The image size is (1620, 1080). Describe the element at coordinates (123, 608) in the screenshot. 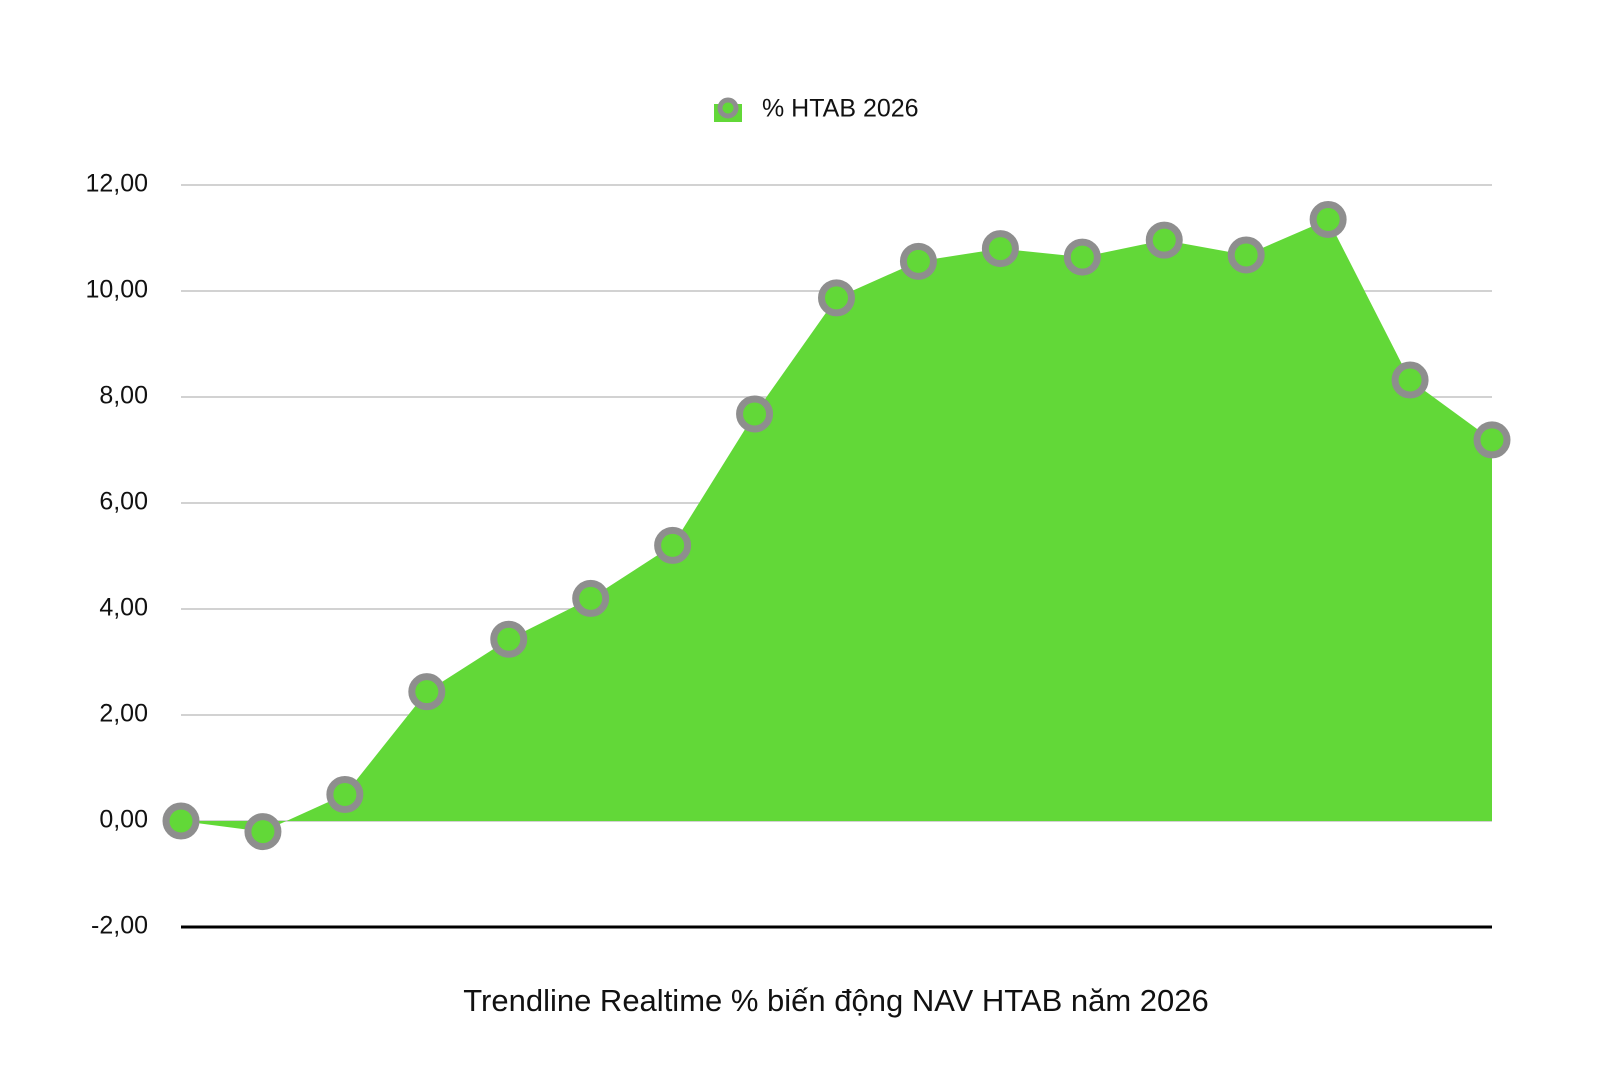

I see `y-tick-label: 4,00` at that location.